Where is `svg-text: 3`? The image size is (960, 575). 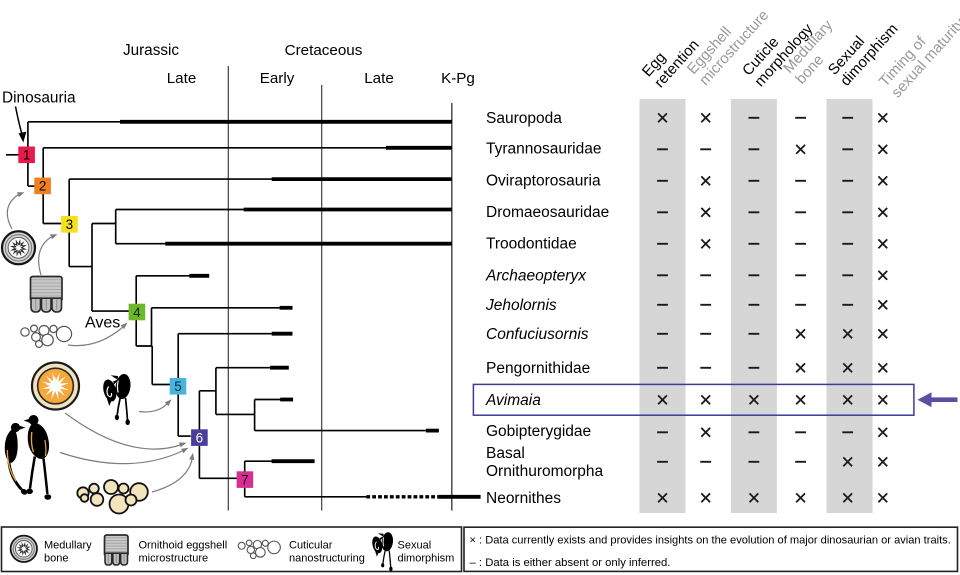 svg-text: 3 is located at coordinates (70, 224).